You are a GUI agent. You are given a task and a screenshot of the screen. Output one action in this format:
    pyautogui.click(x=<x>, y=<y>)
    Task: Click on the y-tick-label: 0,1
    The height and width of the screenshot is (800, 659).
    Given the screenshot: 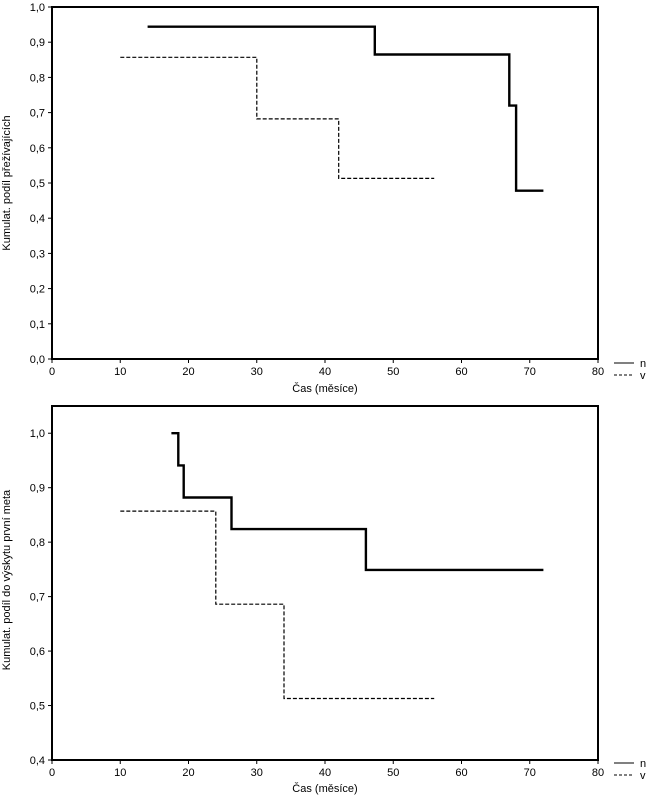 What is the action you would take?
    pyautogui.click(x=37, y=325)
    